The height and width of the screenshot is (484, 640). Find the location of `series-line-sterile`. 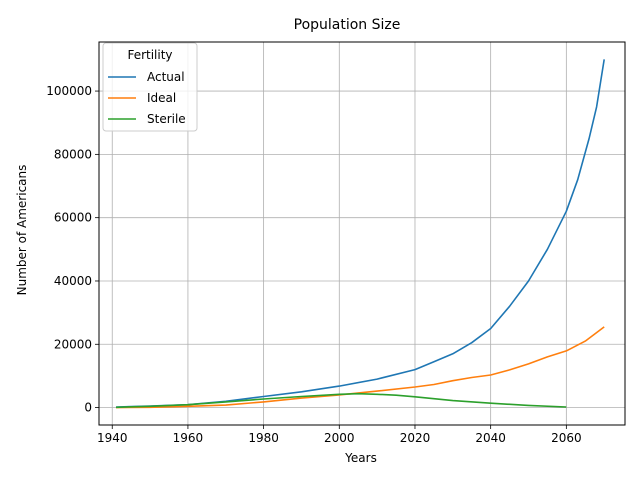

series-line-sterile is located at coordinates (341, 400).